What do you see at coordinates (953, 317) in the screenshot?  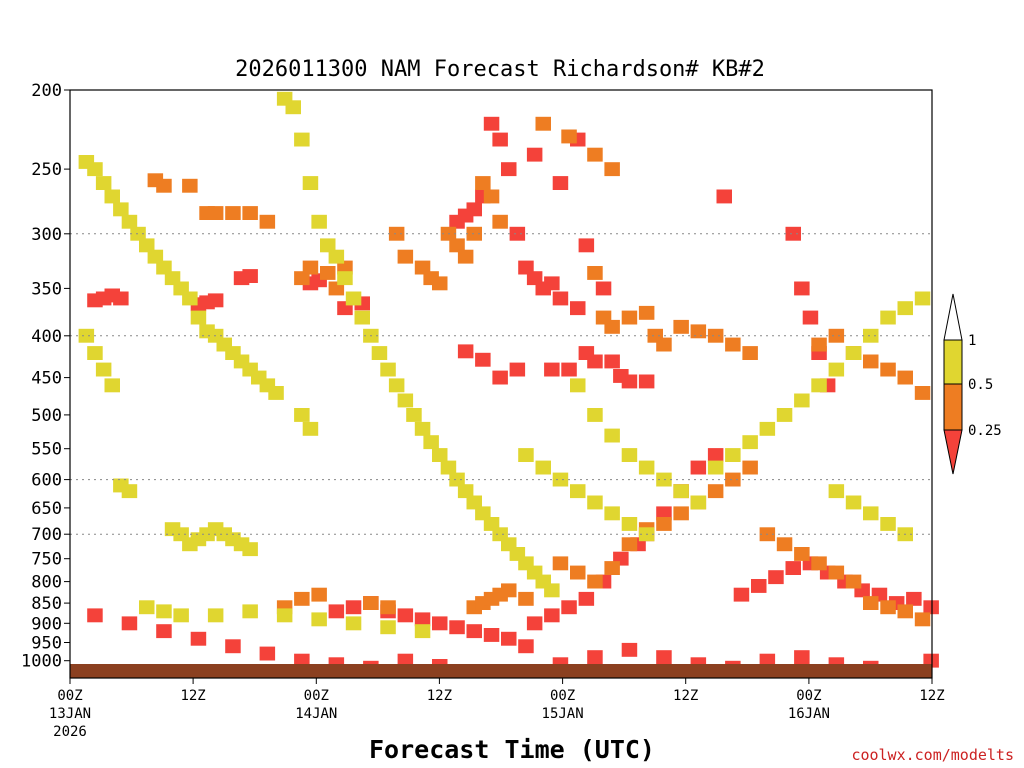 I see `colorbar-top-arrow` at bounding box center [953, 317].